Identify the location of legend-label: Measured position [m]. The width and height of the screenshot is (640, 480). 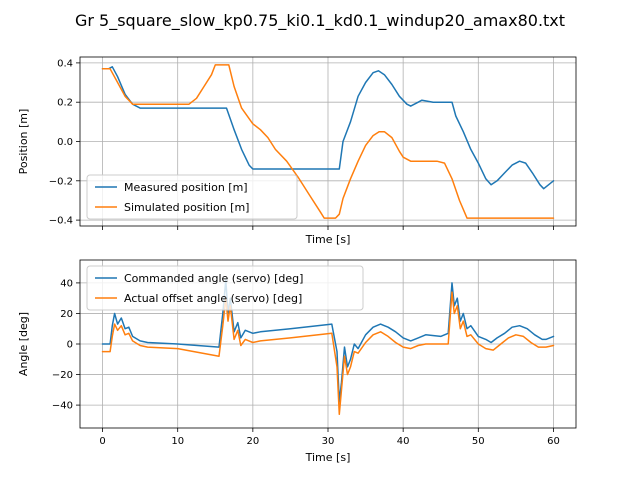
(186, 187).